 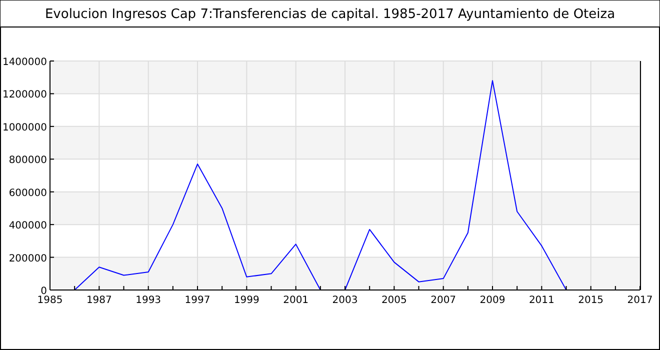 What do you see at coordinates (296, 300) in the screenshot?
I see `x-tick-label: 2001` at bounding box center [296, 300].